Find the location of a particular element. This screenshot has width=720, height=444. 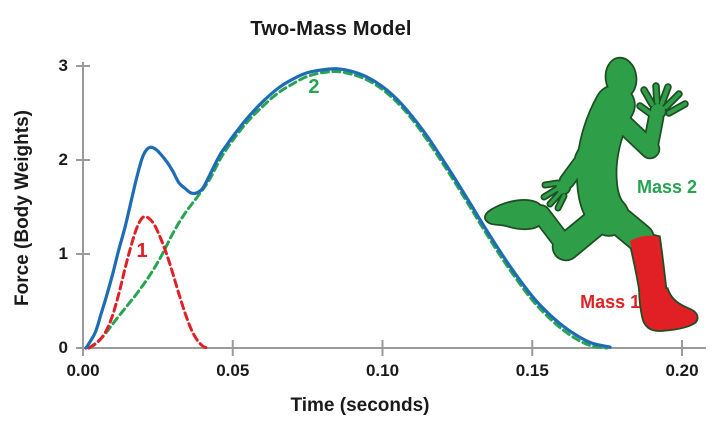

mass1-force-curve is located at coordinates (148, 282).